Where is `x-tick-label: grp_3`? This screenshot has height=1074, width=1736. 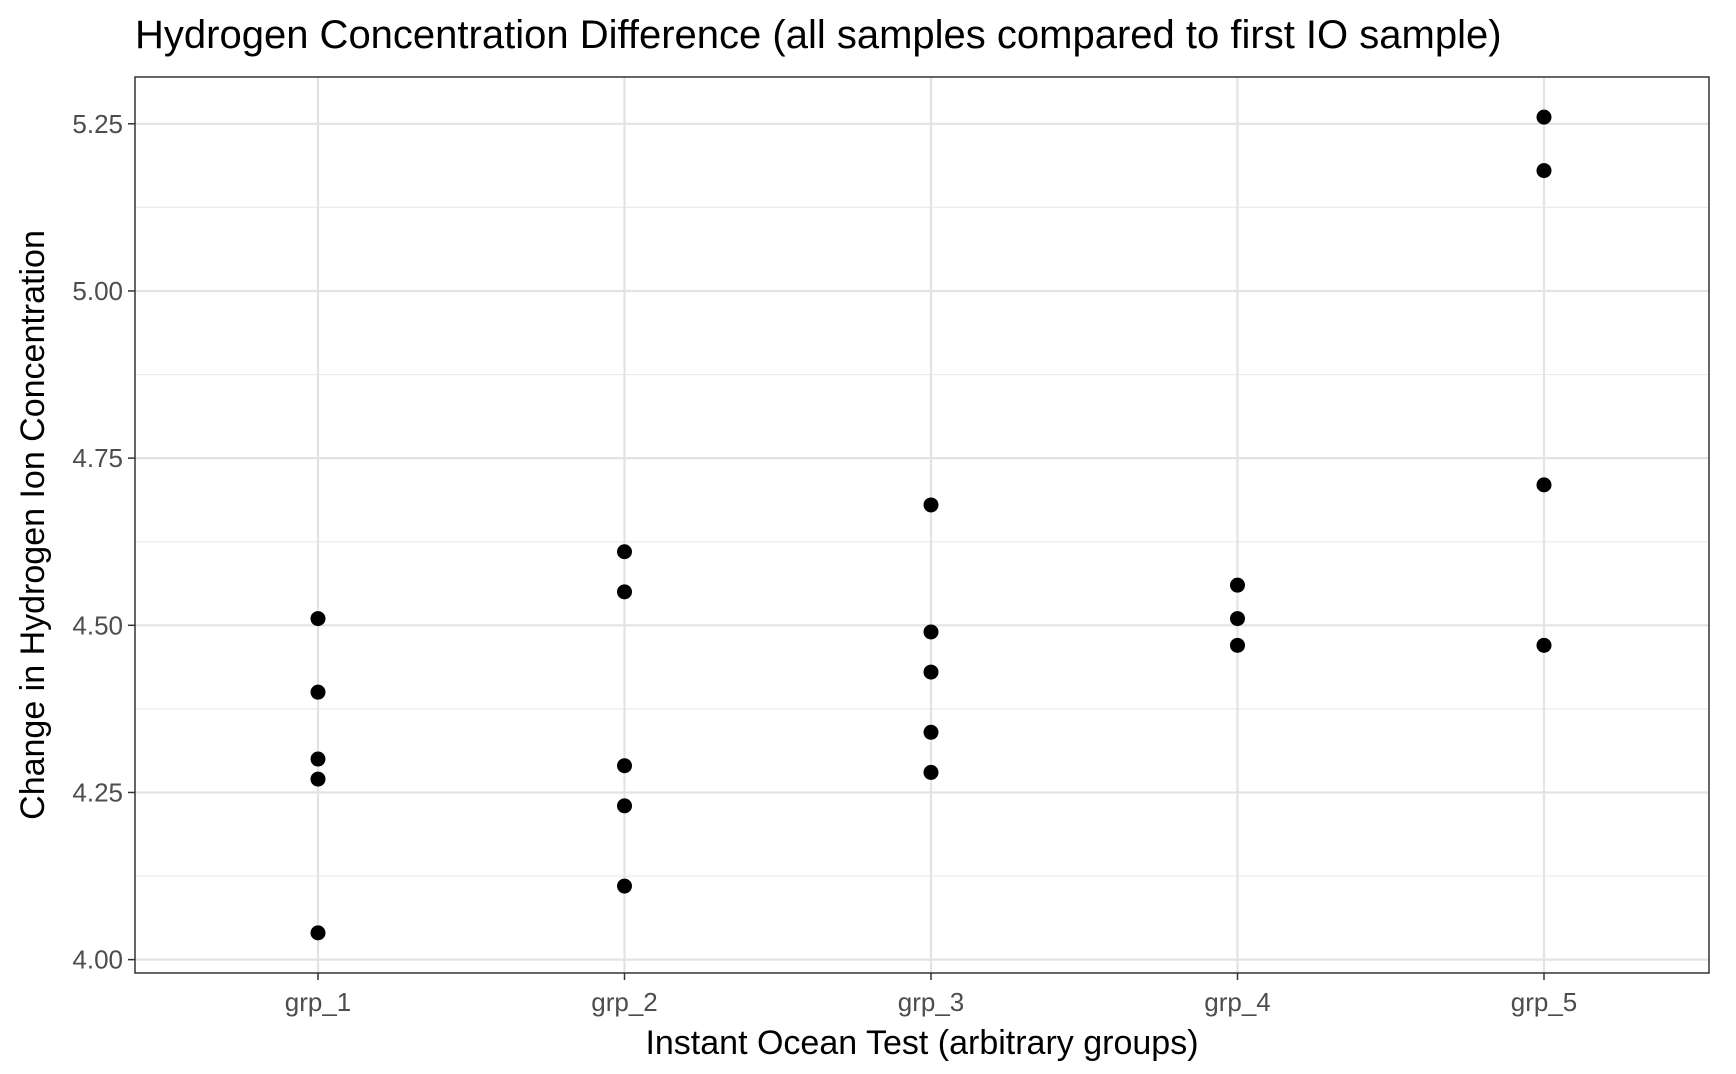 x-tick-label: grp_3 is located at coordinates (931, 1002).